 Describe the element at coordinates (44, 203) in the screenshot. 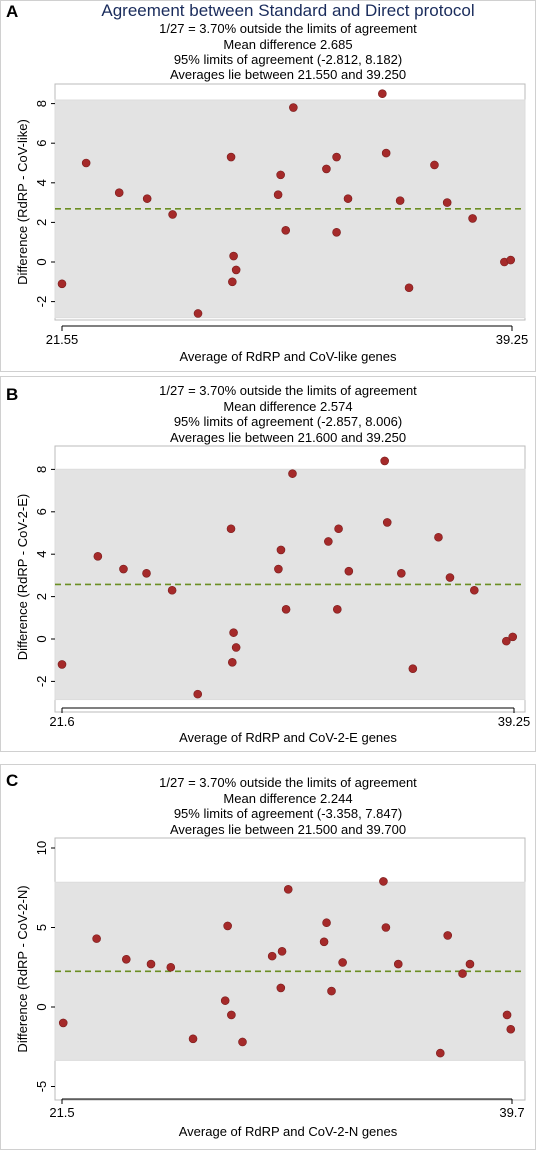

I see `y-axis-ticks: -2 0 2 4 6 8` at that location.